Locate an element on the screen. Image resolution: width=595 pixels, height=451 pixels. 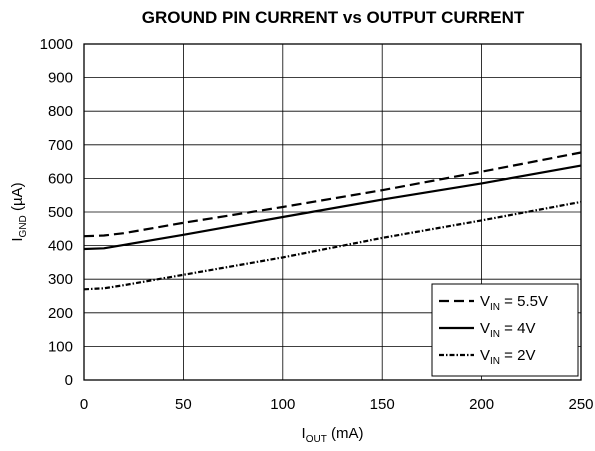
x-tick-label: 150 is located at coordinates (382, 404).